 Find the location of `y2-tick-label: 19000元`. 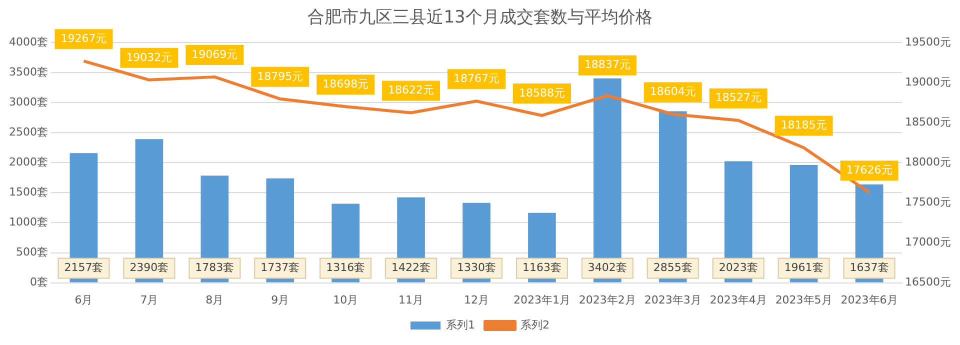

y2-tick-label: 19000元 is located at coordinates (928, 81).